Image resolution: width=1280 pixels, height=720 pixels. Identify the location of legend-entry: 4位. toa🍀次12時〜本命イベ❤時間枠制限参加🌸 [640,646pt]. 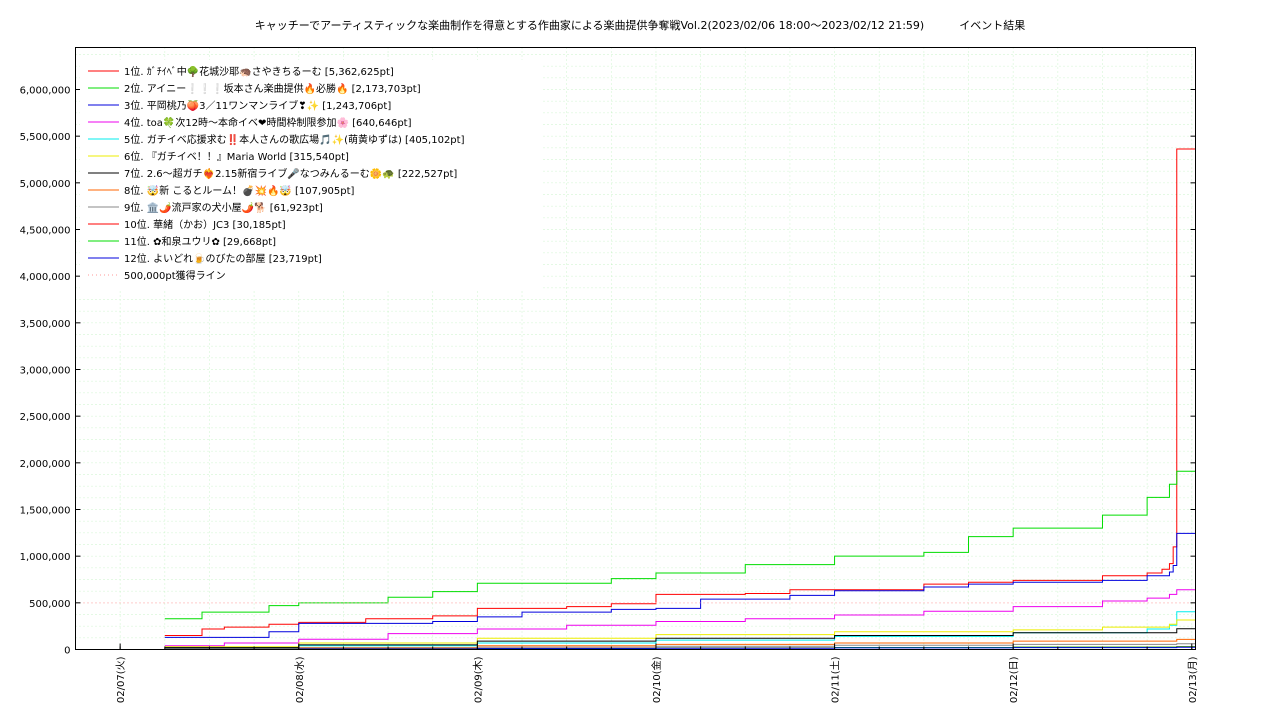
(268, 122).